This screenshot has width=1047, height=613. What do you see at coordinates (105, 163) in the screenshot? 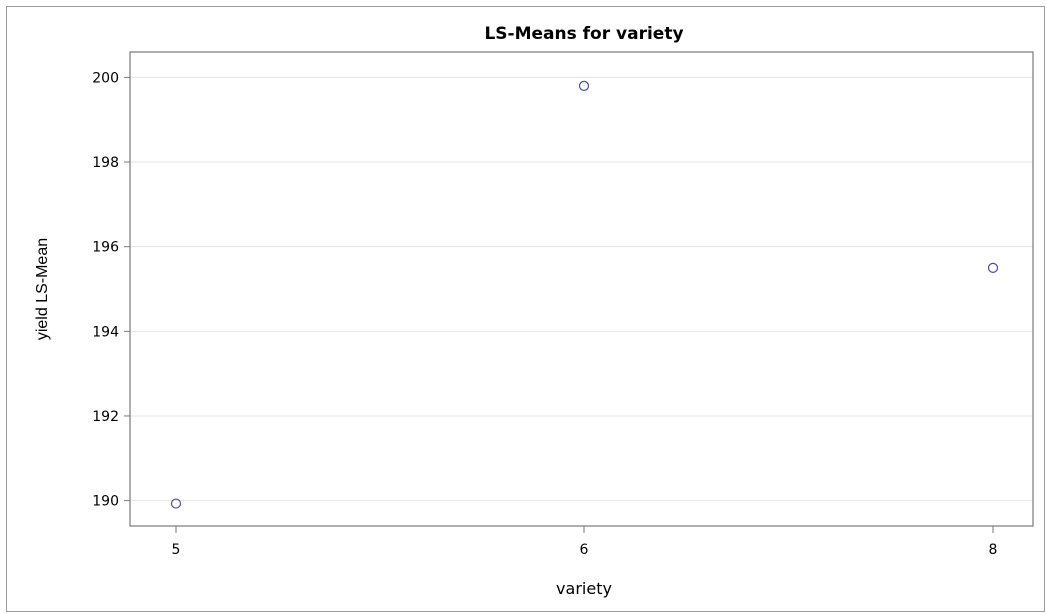
I see `y-tick-label: 198` at bounding box center [105, 163].